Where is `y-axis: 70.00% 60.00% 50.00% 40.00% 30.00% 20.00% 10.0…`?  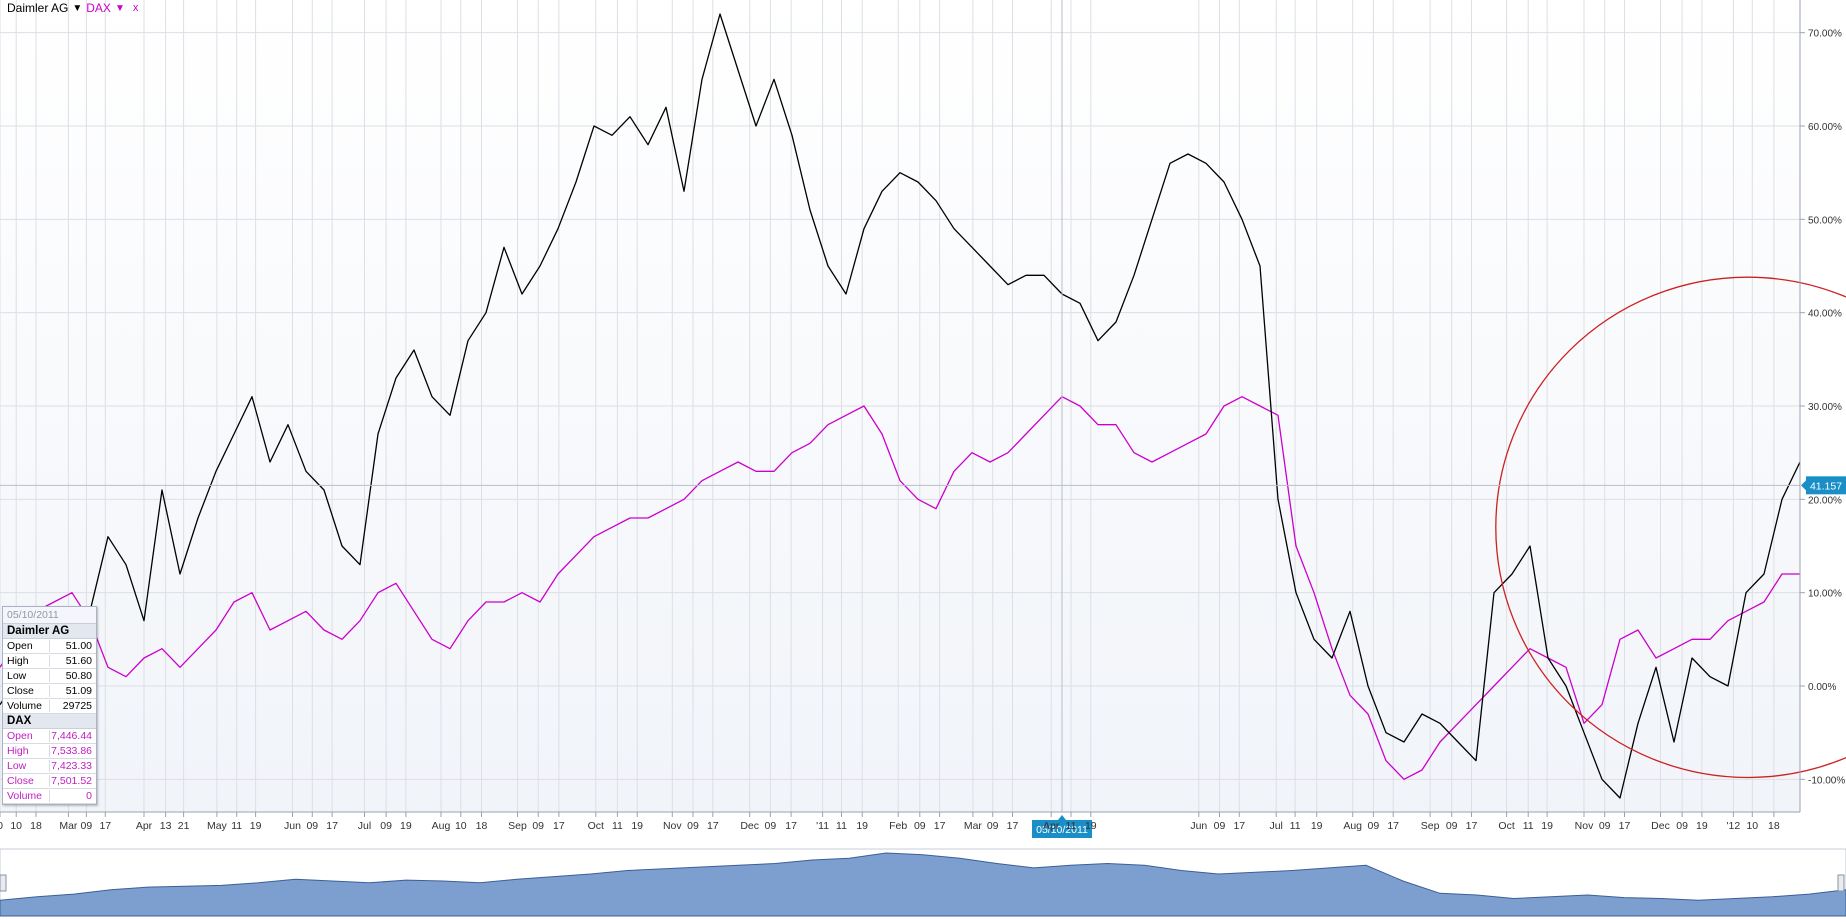 y-axis: 70.00% 60.00% 50.00% 40.00% 30.00% 20.00% 10.0… is located at coordinates (1822, 406).